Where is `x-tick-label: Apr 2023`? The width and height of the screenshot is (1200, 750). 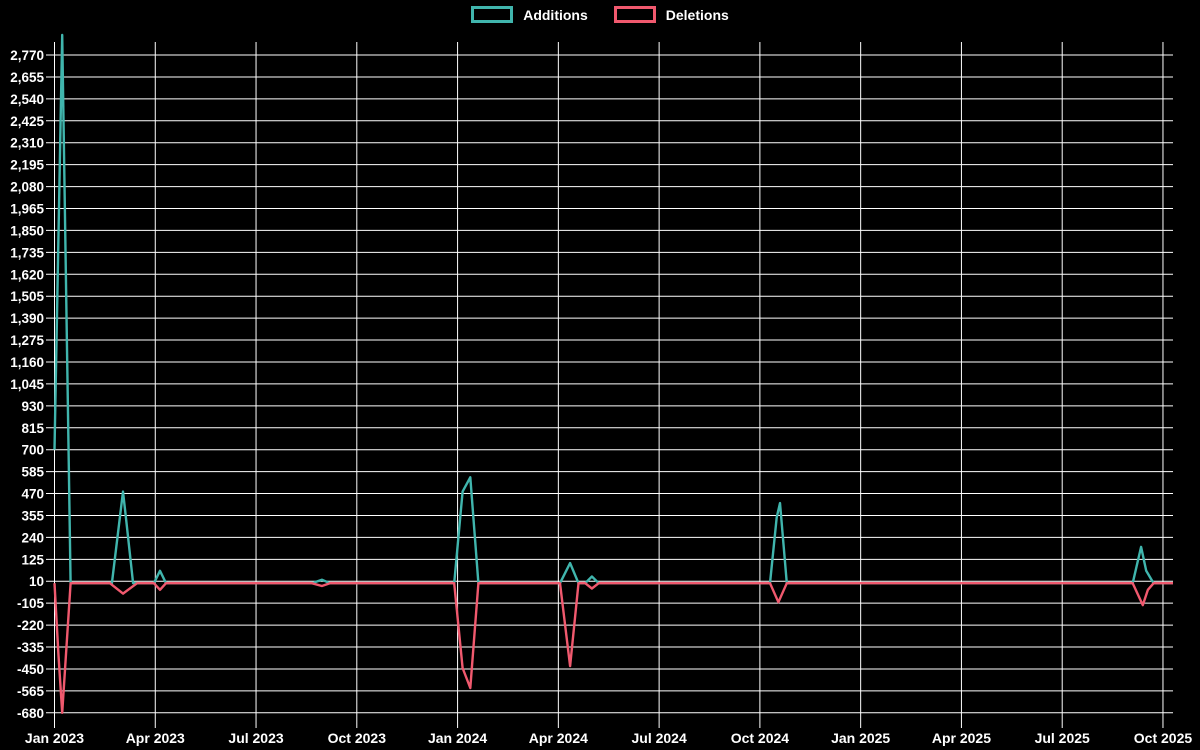
x-tick-label: Apr 2023 is located at coordinates (155, 738).